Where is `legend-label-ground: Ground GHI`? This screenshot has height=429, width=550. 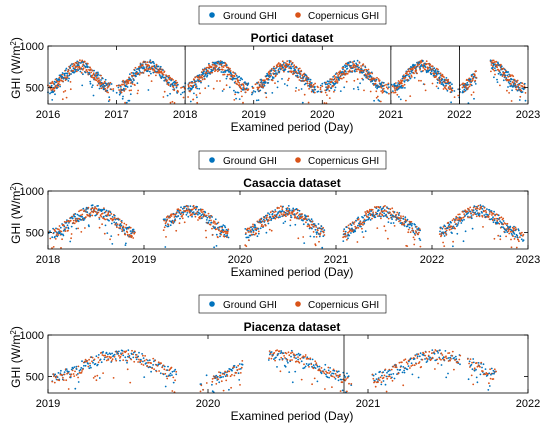 legend-label-ground: Ground GHI is located at coordinates (250, 161).